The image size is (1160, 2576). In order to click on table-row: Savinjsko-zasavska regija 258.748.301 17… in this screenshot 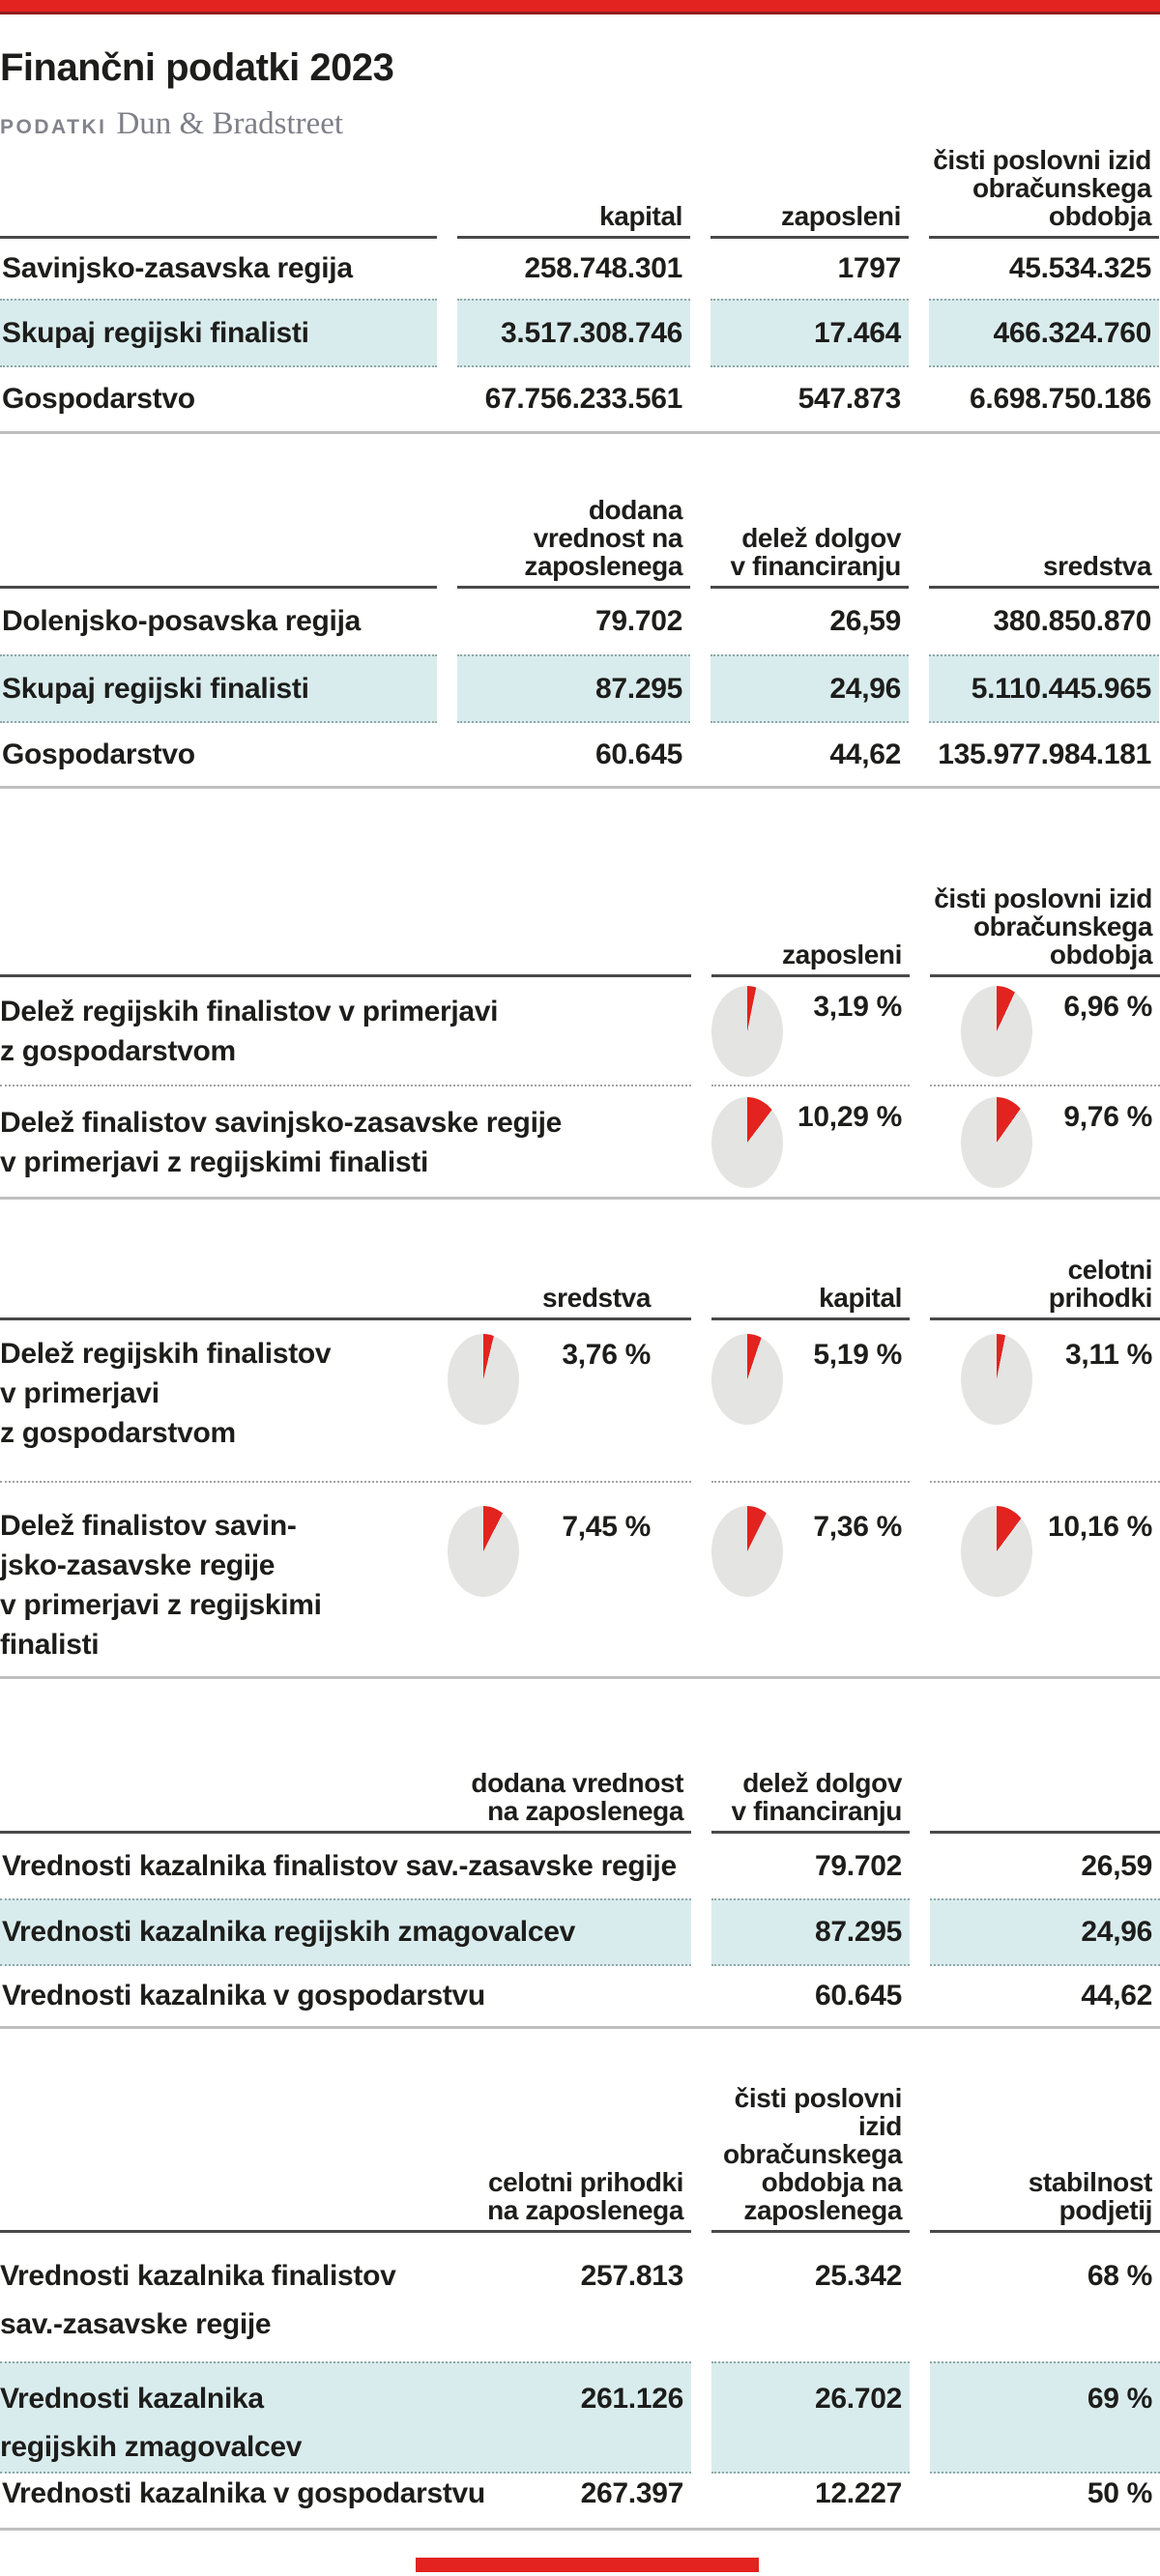, I will do `click(580, 269)`.